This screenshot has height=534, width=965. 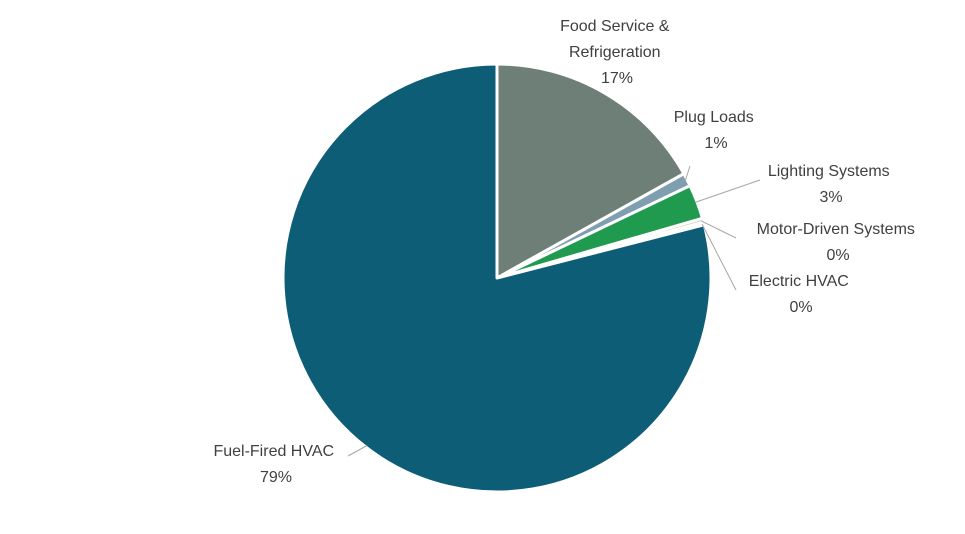 I want to click on label-food-service-line1: Food Service &, so click(x=615, y=26).